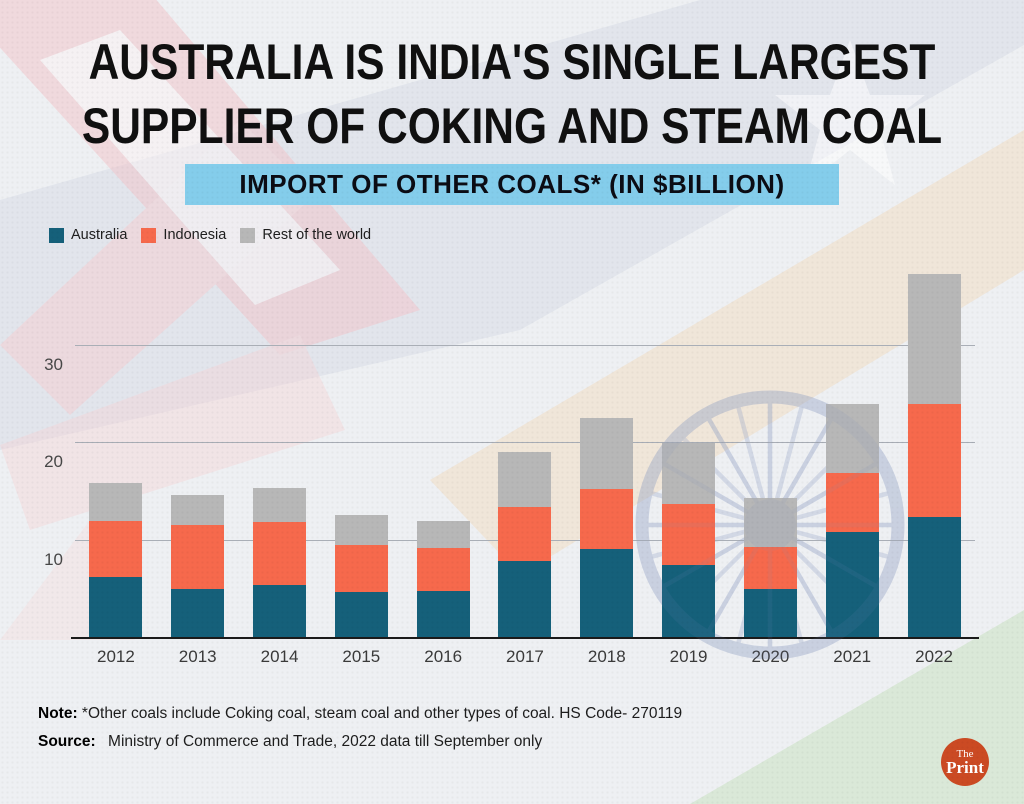 The image size is (1024, 804). I want to click on bar-segment-indonesia-2012, so click(116, 549).